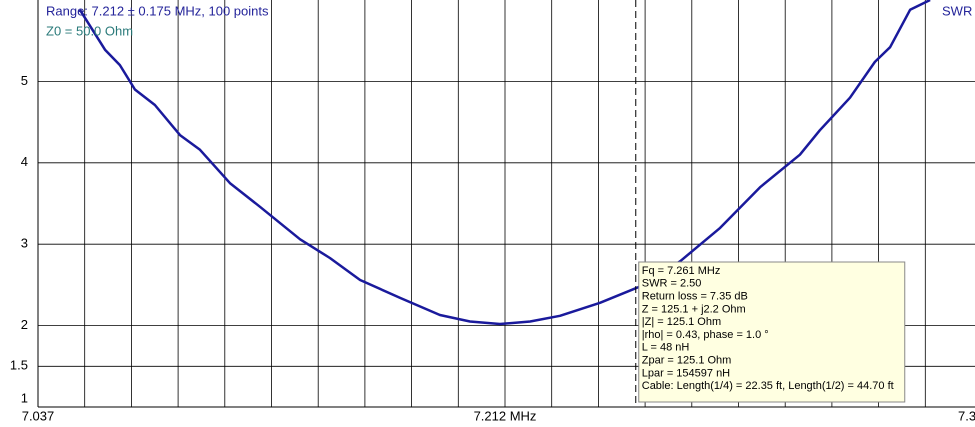 Image resolution: width=975 pixels, height=427 pixels. Describe the element at coordinates (772, 332) in the screenshot. I see `marker-info-box` at that location.